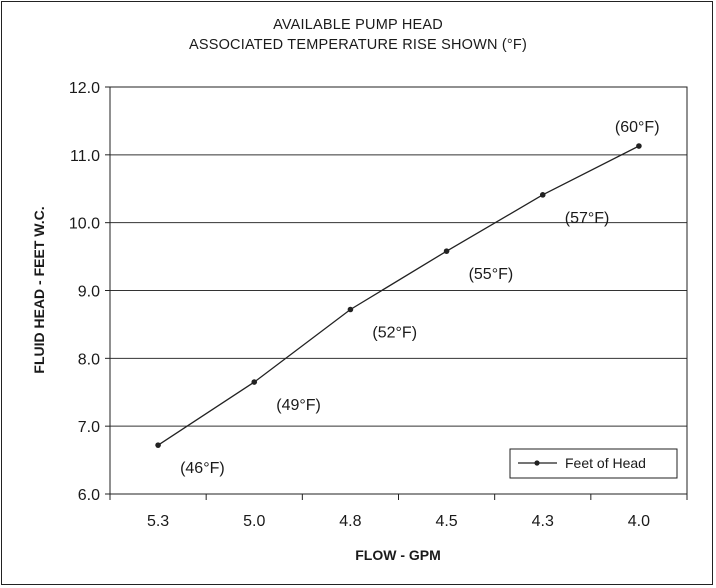 The height and width of the screenshot is (588, 716). I want to click on legend-marker, so click(537, 463).